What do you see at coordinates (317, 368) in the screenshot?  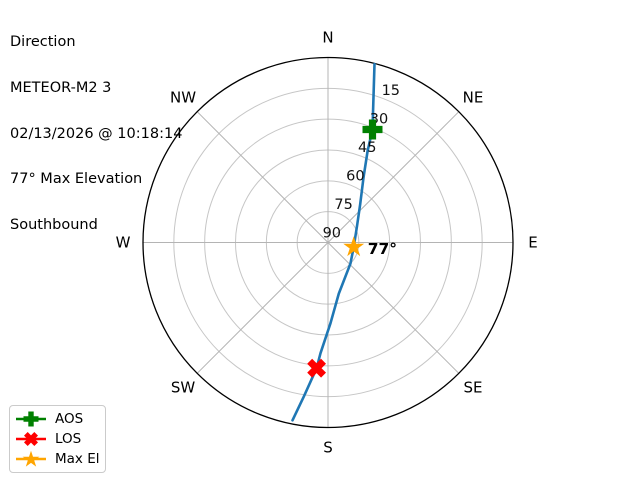 I see `los-marker` at bounding box center [317, 368].